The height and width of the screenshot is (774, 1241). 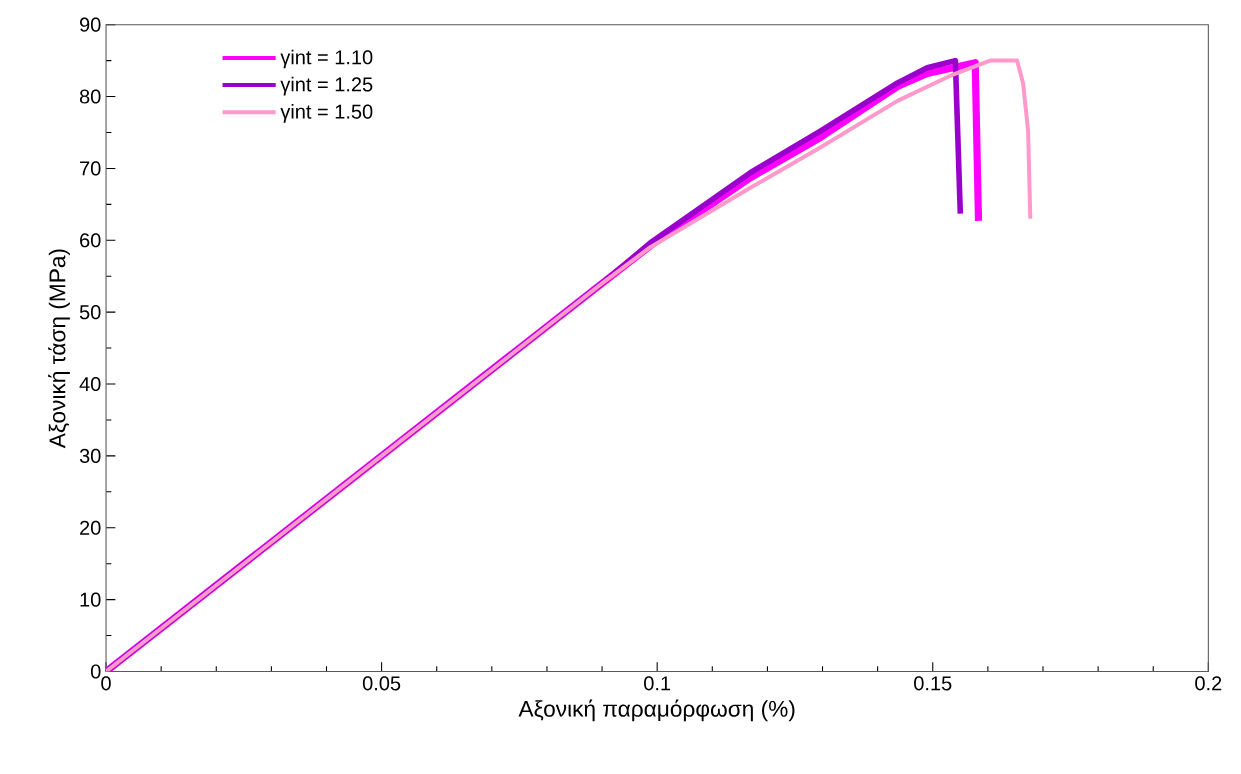 I want to click on y-tick-label: 20, so click(x=90, y=527).